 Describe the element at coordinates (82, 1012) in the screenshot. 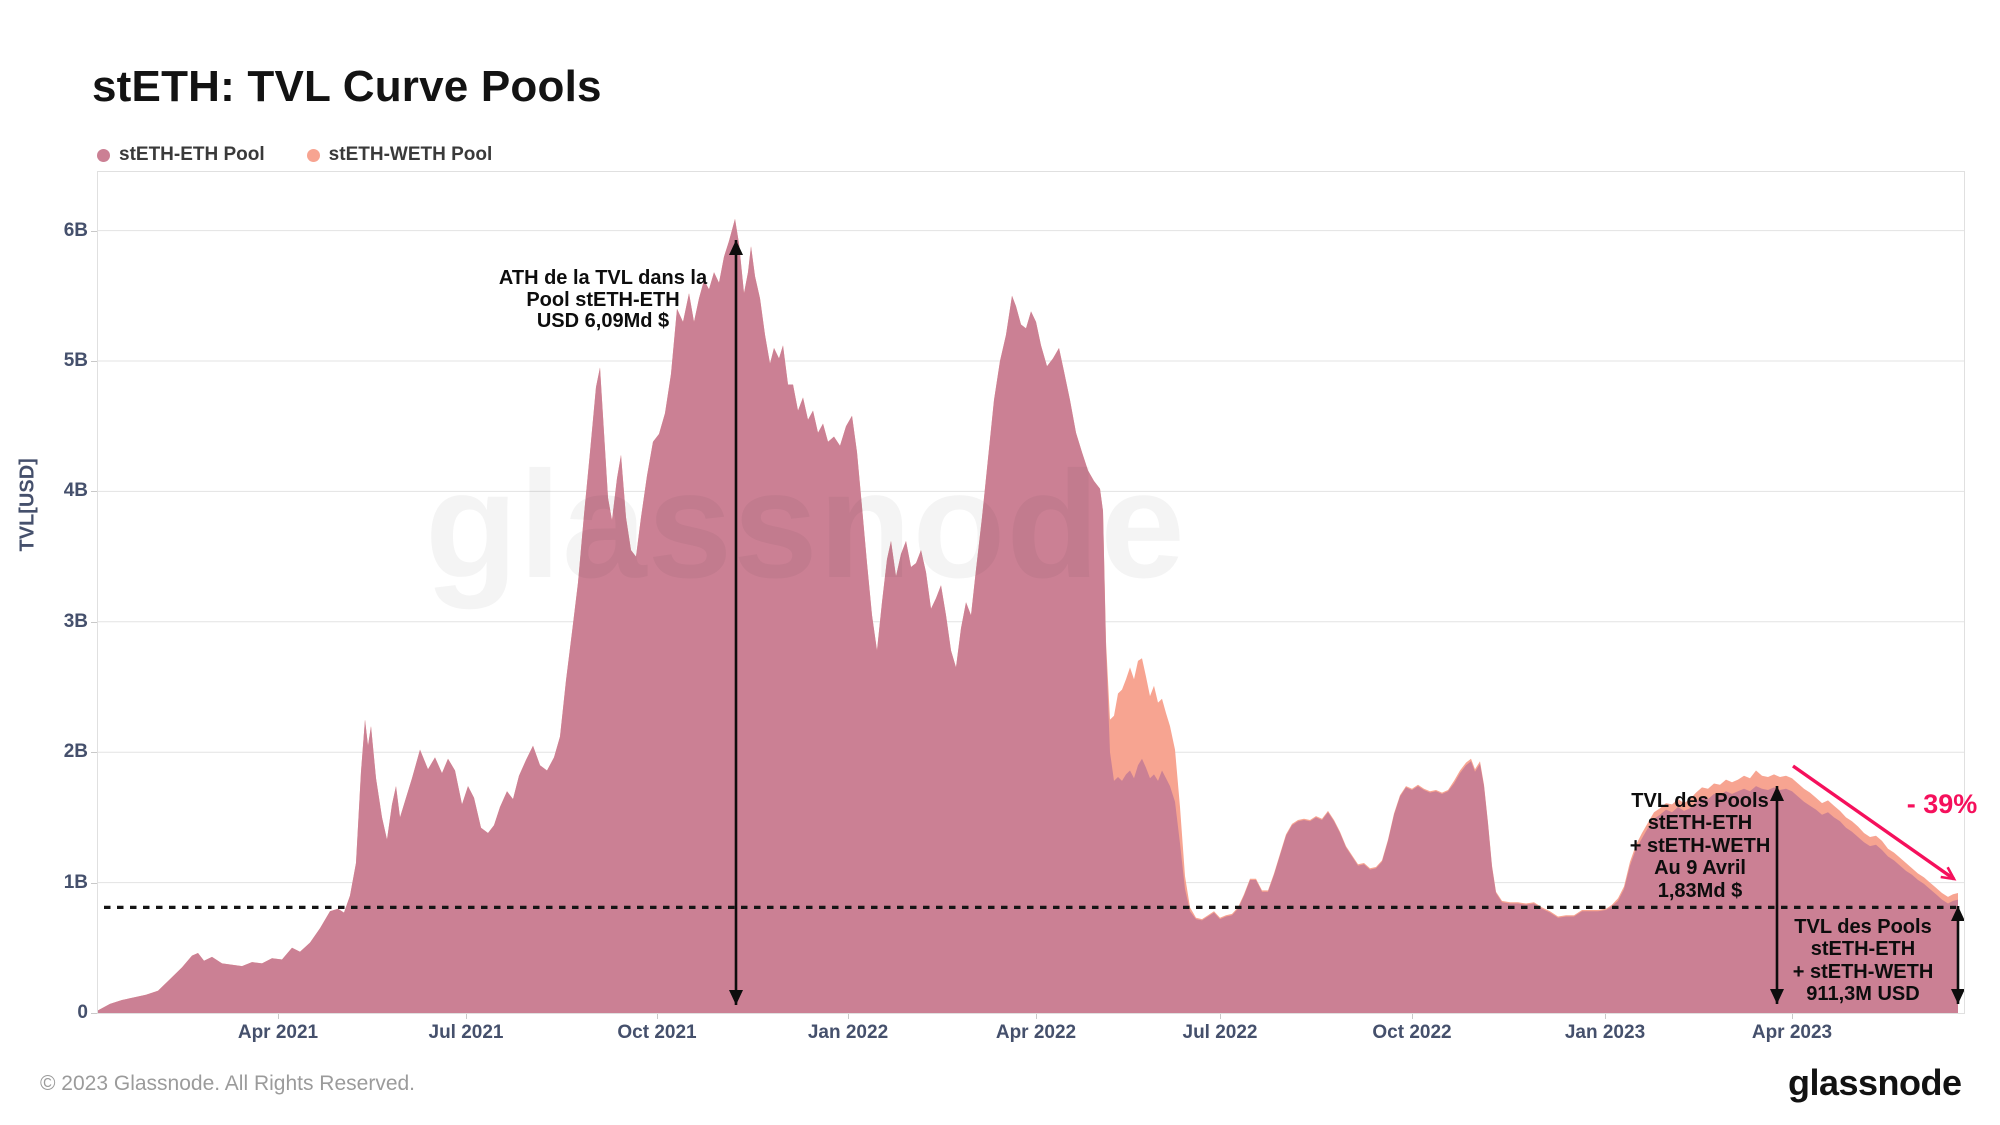

I see `y-tick-0: 0` at that location.